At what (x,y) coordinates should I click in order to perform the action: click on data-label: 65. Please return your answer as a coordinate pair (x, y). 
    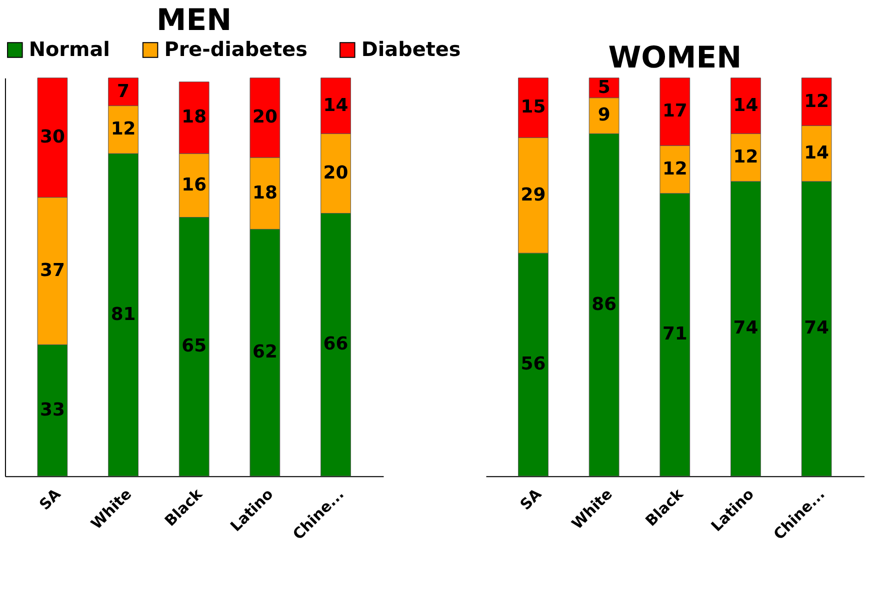
    Looking at the image, I should click on (194, 346).